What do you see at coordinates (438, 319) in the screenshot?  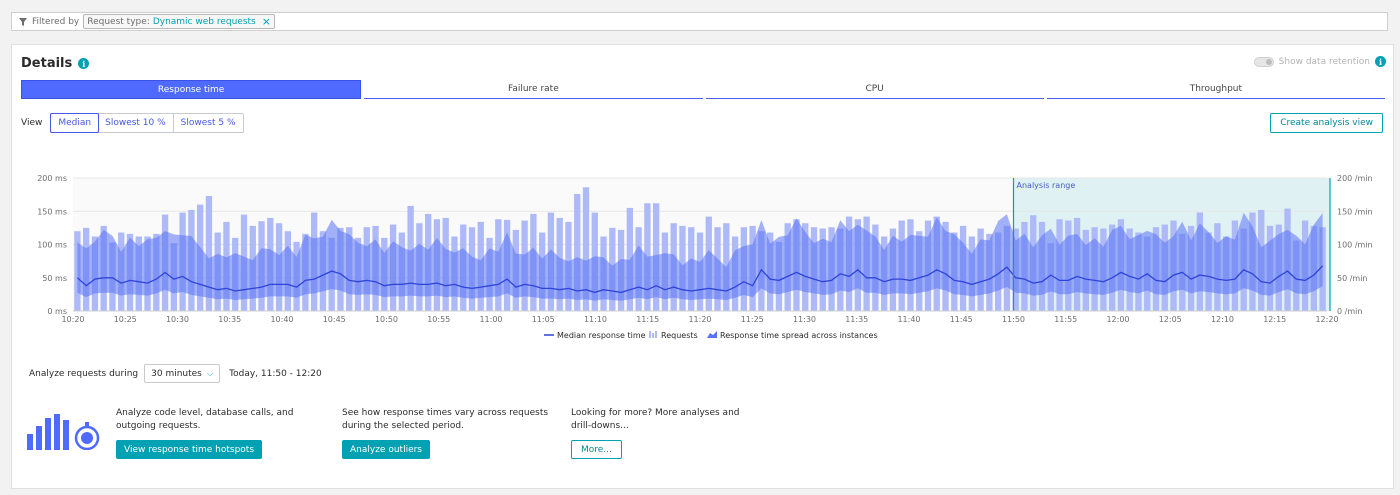 I see `x-tick-label: 10:55` at bounding box center [438, 319].